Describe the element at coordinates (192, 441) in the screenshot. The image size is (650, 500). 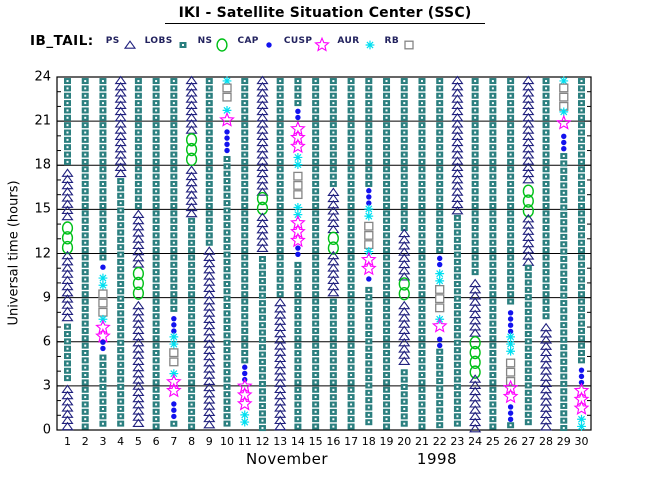
I see `x-tick-label: 8` at that location.